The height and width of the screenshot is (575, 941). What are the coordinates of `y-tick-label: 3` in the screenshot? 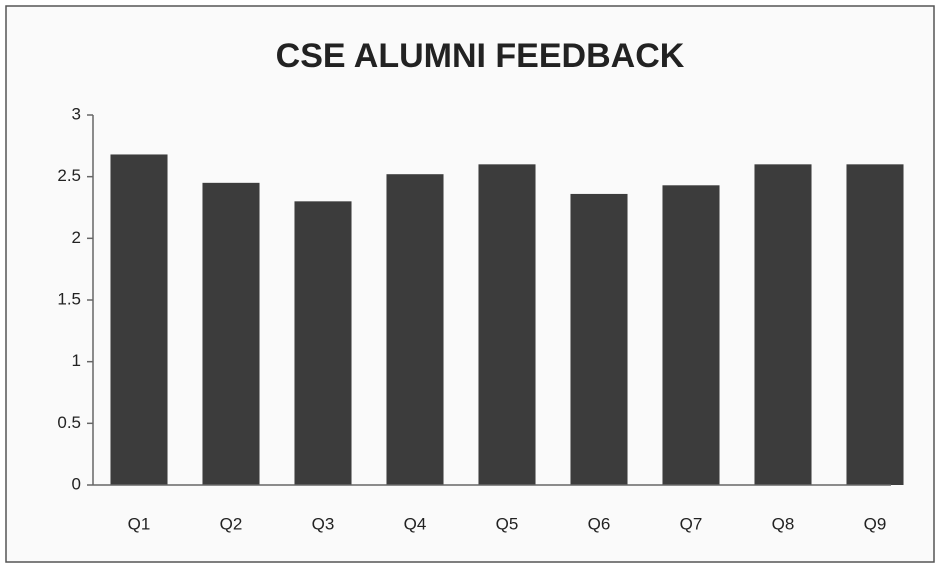 It's located at (76, 113).